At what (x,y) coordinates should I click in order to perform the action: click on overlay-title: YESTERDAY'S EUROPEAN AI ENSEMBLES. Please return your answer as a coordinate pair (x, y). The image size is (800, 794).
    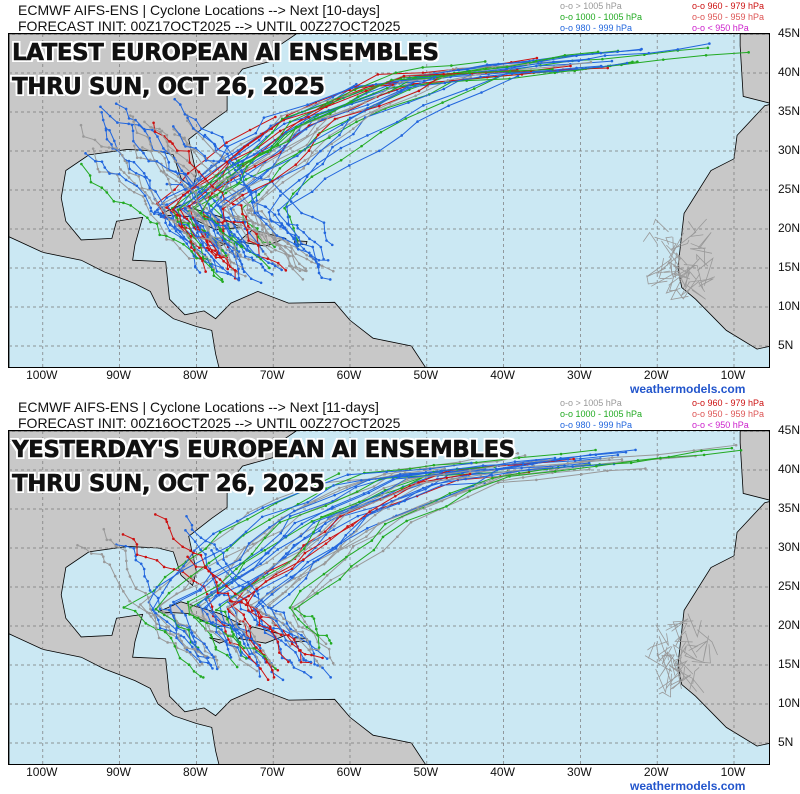
    Looking at the image, I should click on (264, 450).